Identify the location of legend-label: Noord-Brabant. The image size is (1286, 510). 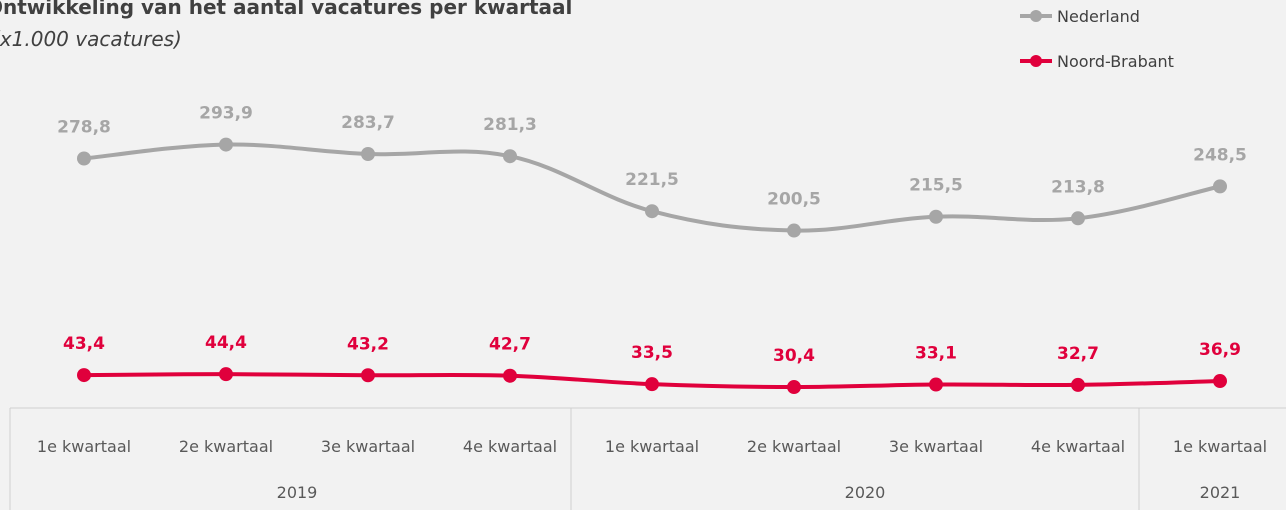
(1115, 61).